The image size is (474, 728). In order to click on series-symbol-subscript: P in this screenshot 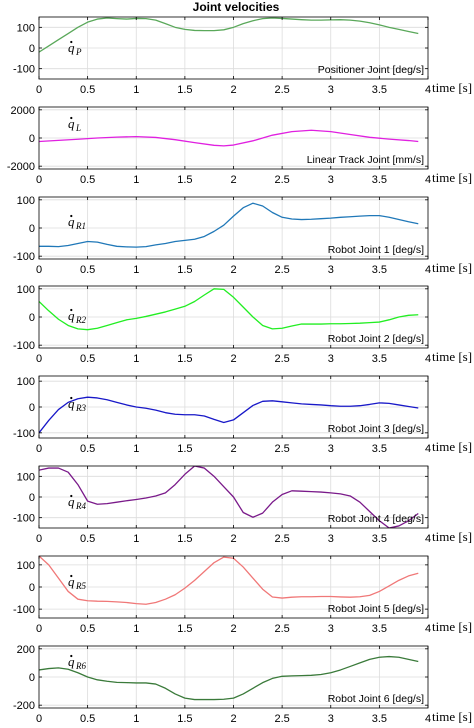, I will do `click(78, 52)`.